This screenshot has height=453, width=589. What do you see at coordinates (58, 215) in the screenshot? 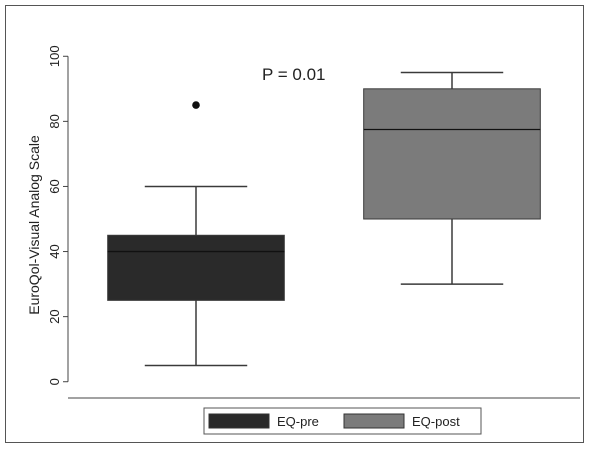
I see `y-axis: 0 20 40 60 80 100` at bounding box center [58, 215].